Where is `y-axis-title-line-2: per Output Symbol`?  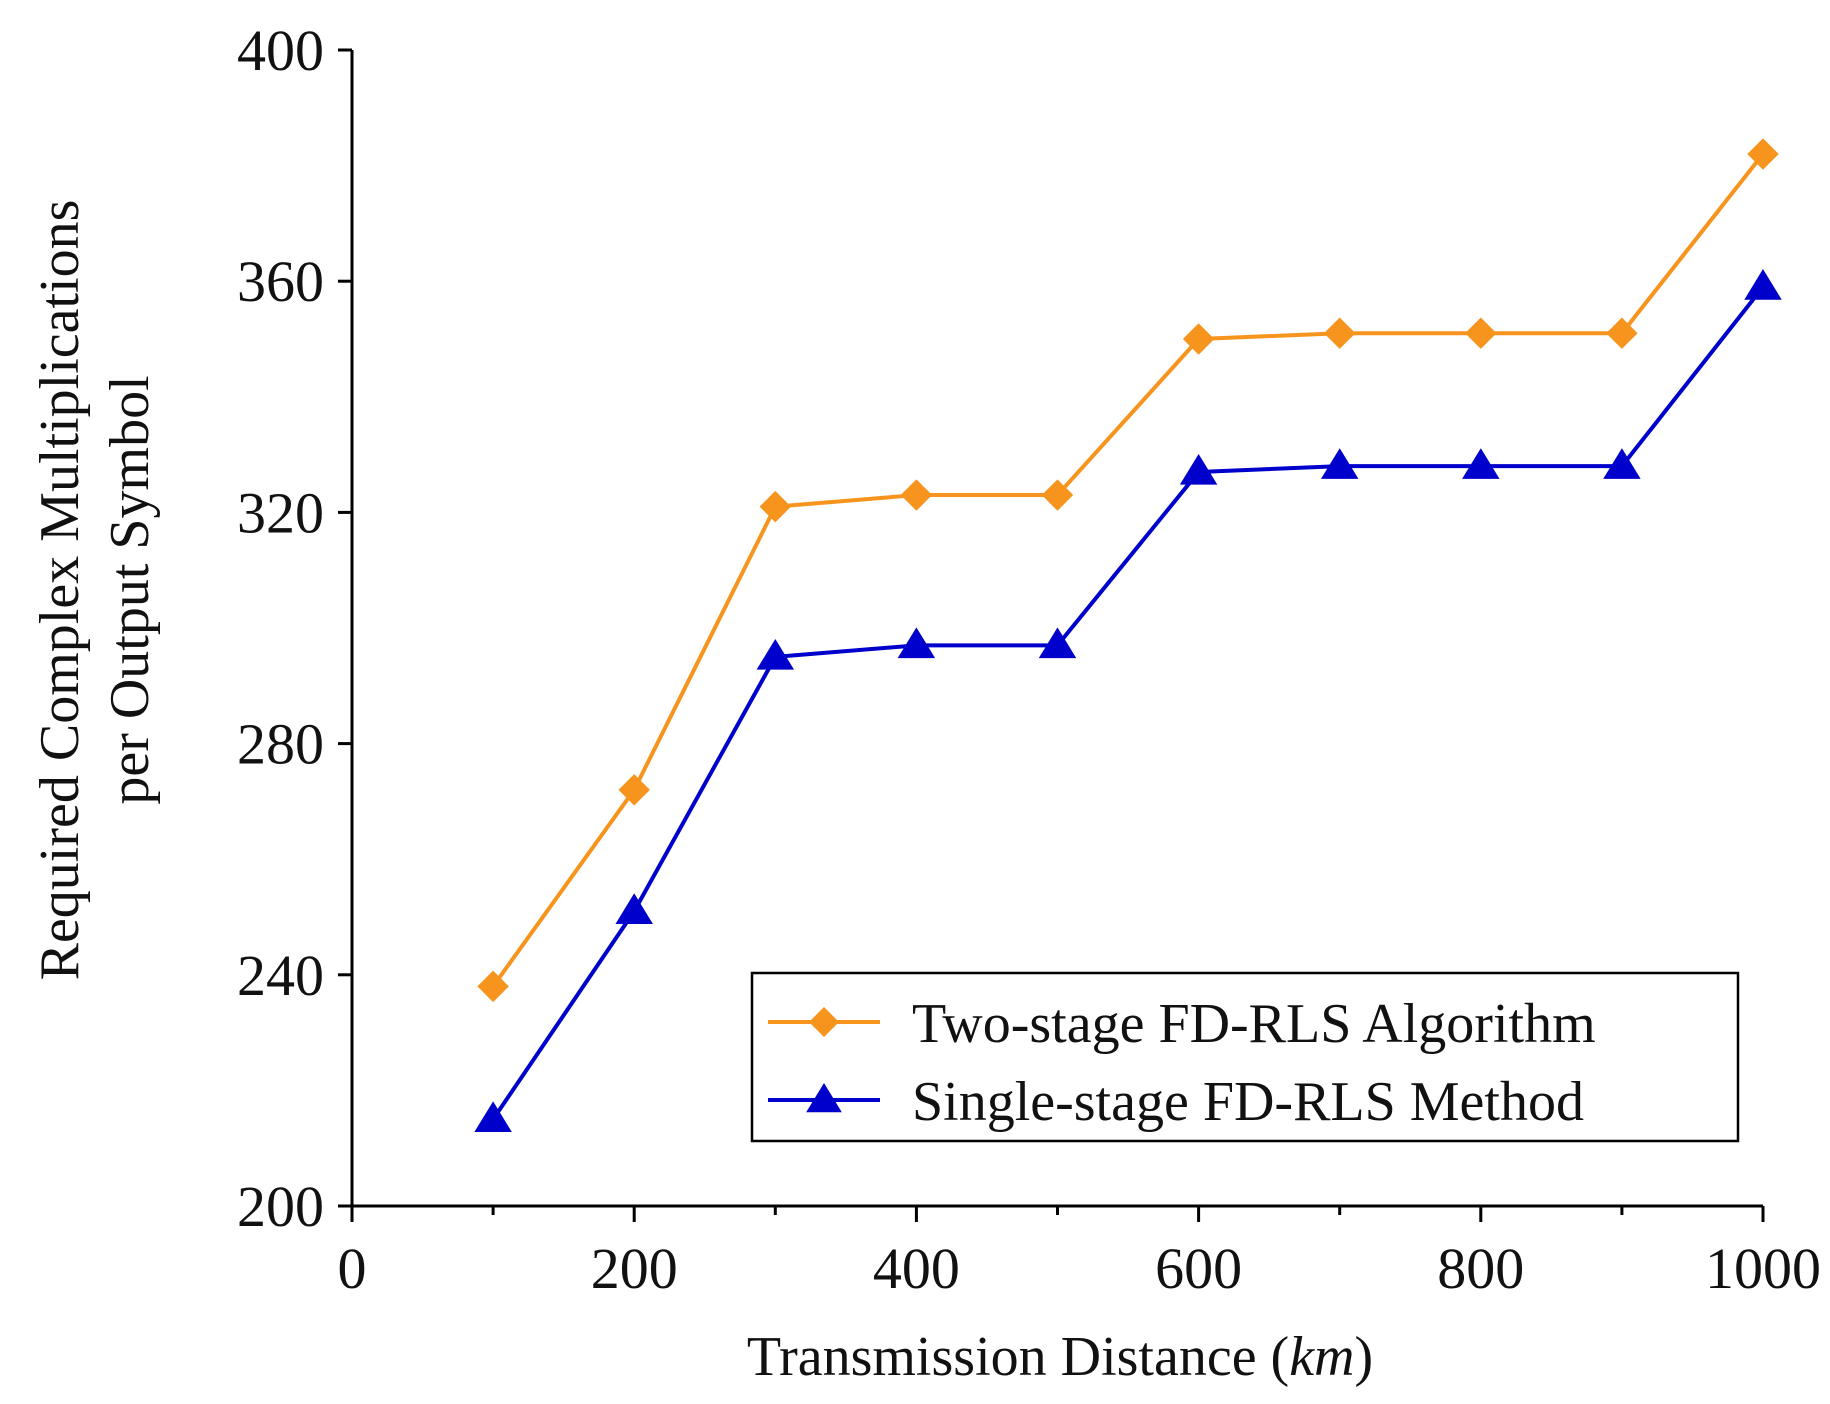
y-axis-title-line-2: per Output Symbol is located at coordinates (130, 589).